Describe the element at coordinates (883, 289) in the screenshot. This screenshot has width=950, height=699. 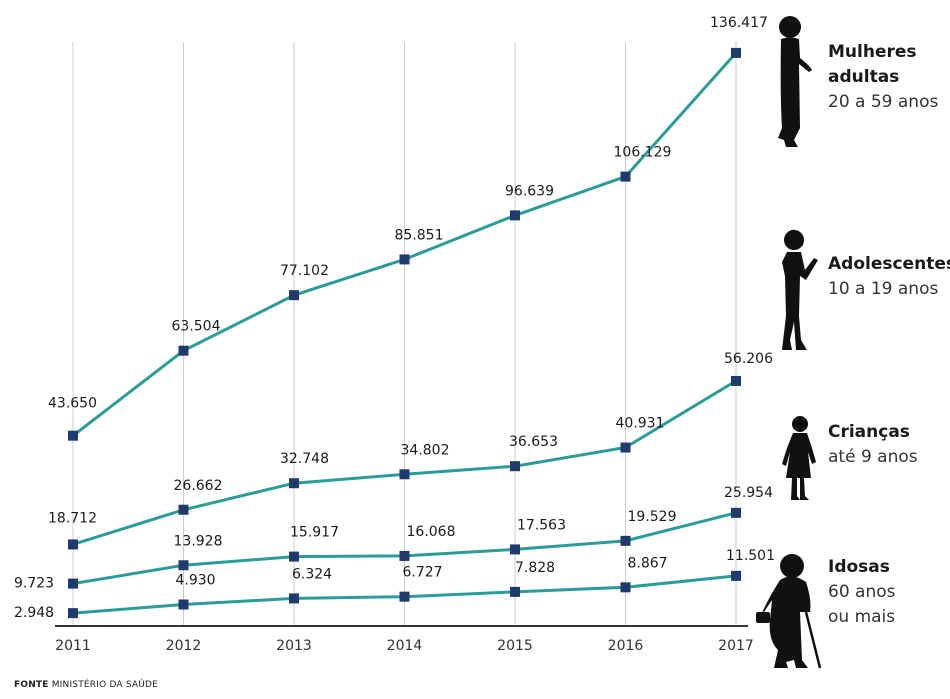
I see `legend-subtitle-line: 10 a 19 anos` at that location.